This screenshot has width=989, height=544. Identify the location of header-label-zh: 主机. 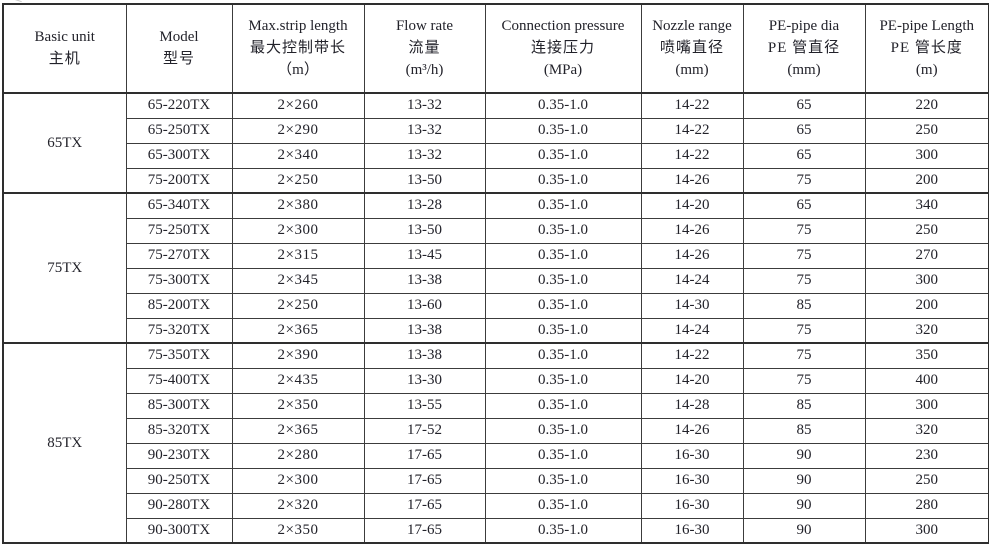
(64, 58).